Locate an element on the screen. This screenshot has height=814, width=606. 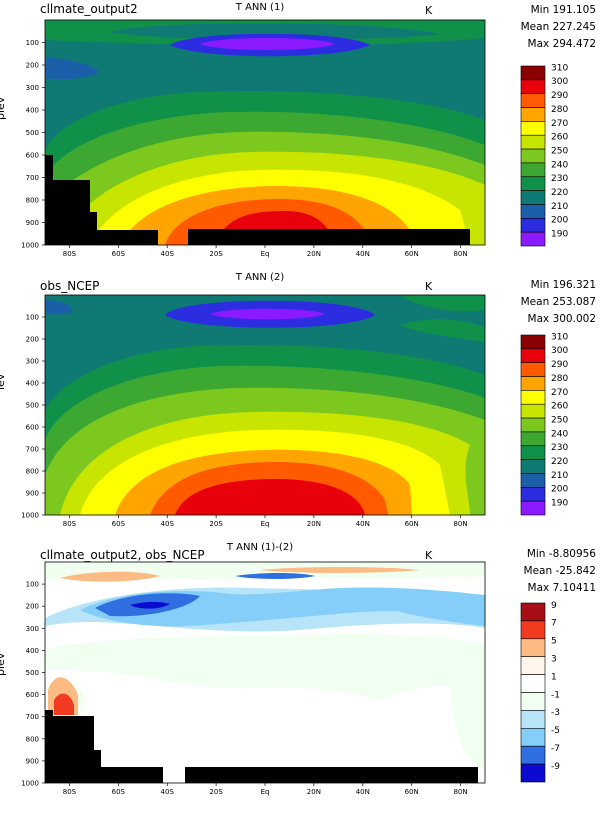
stat-min: Min 191.105 is located at coordinates (563, 10).